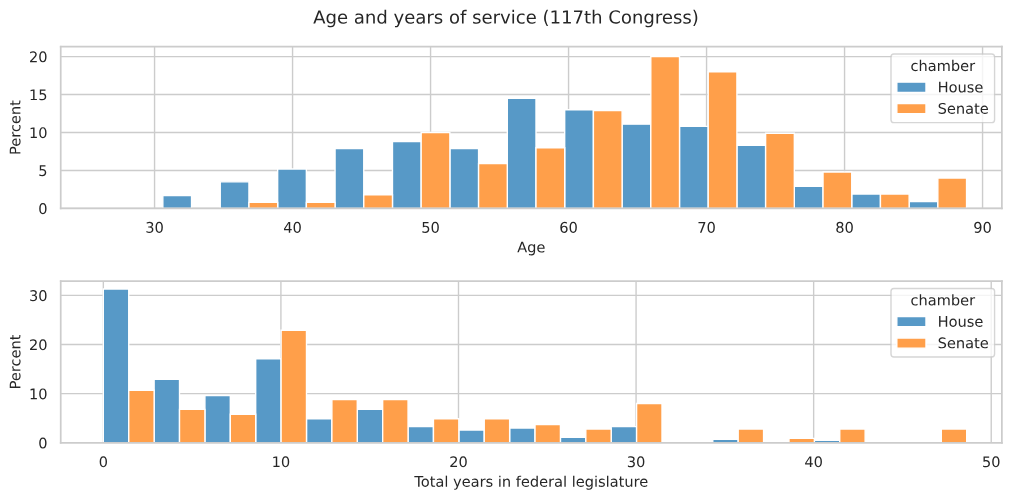 Image resolution: width=1012 pixels, height=492 pixels. I want to click on chart-title: Age and years of service (117th Congress), so click(505, 18).